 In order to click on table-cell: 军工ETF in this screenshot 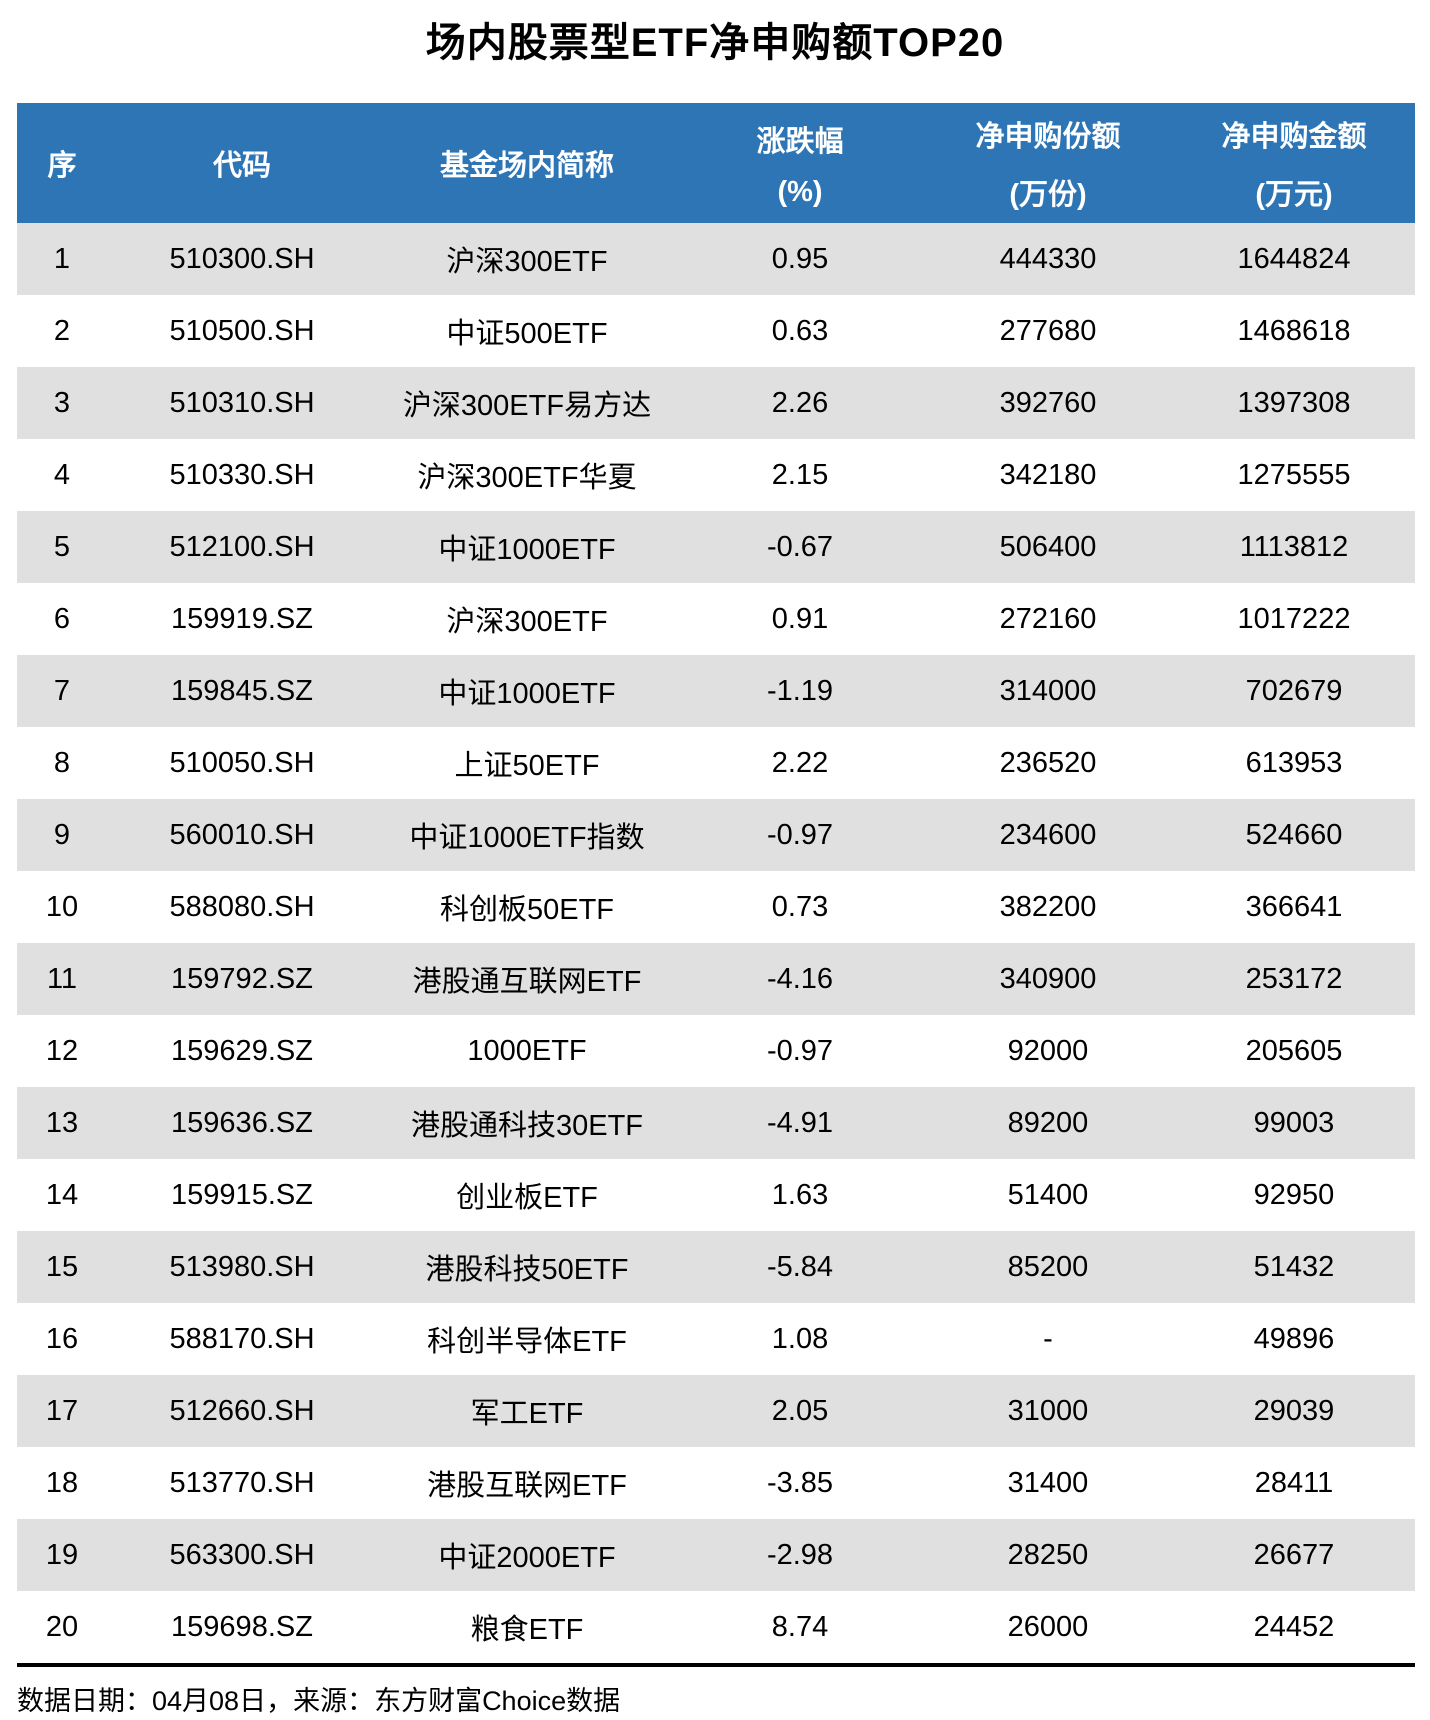, I will do `click(527, 1411)`.